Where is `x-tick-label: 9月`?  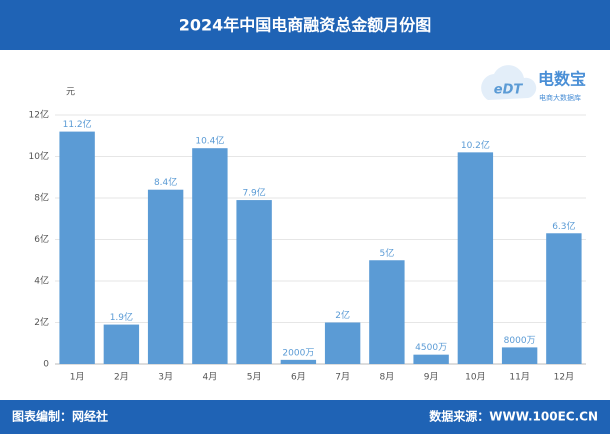 x-tick-label: 9月 is located at coordinates (431, 377).